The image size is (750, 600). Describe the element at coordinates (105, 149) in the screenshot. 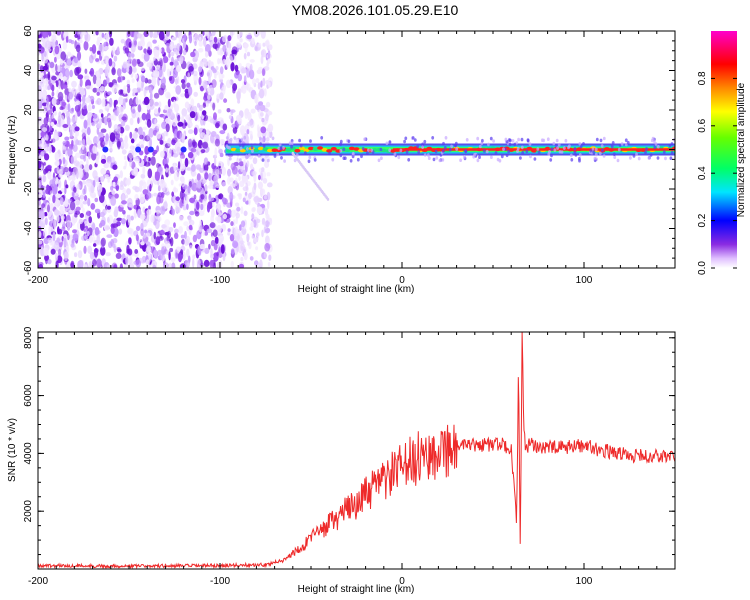

I see `heatmap-zero-blob` at that location.